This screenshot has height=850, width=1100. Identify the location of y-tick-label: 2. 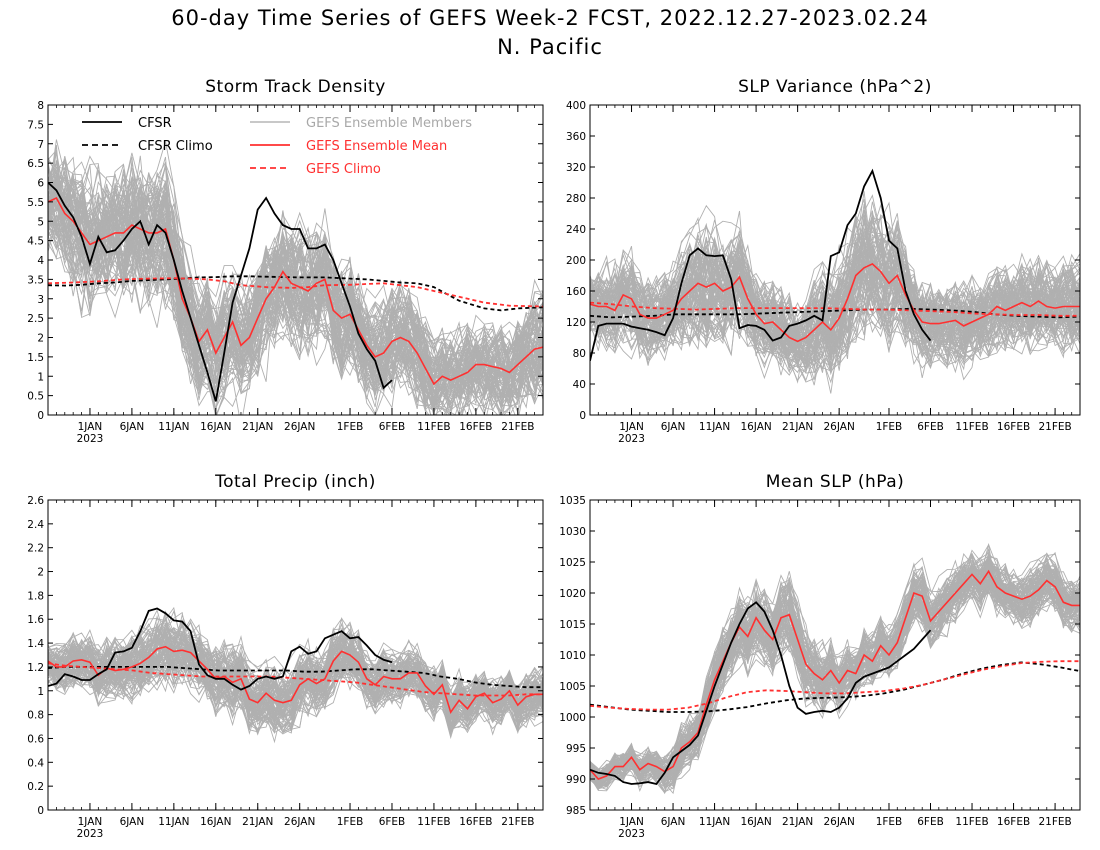
(40, 573).